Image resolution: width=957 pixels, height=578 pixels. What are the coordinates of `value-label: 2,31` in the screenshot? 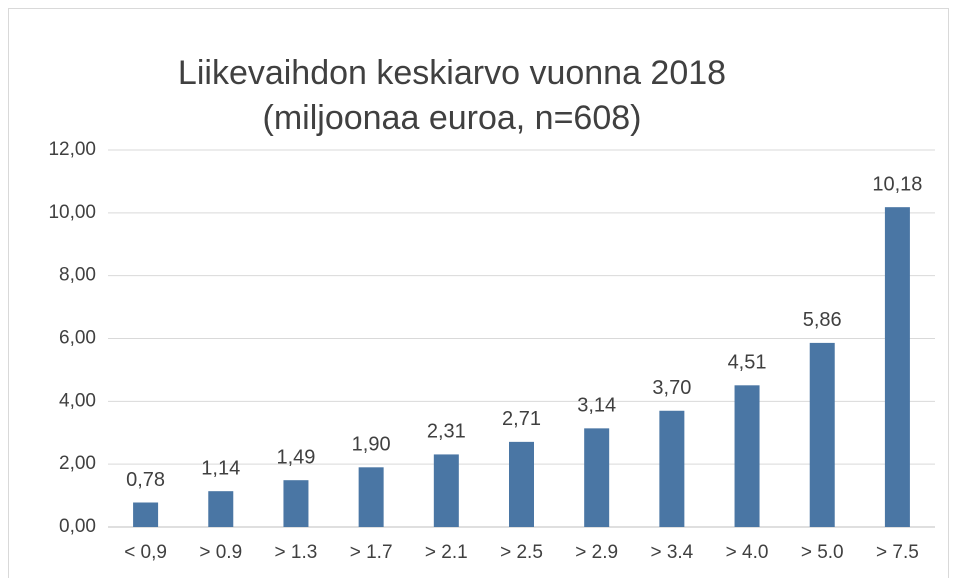 It's located at (446, 432).